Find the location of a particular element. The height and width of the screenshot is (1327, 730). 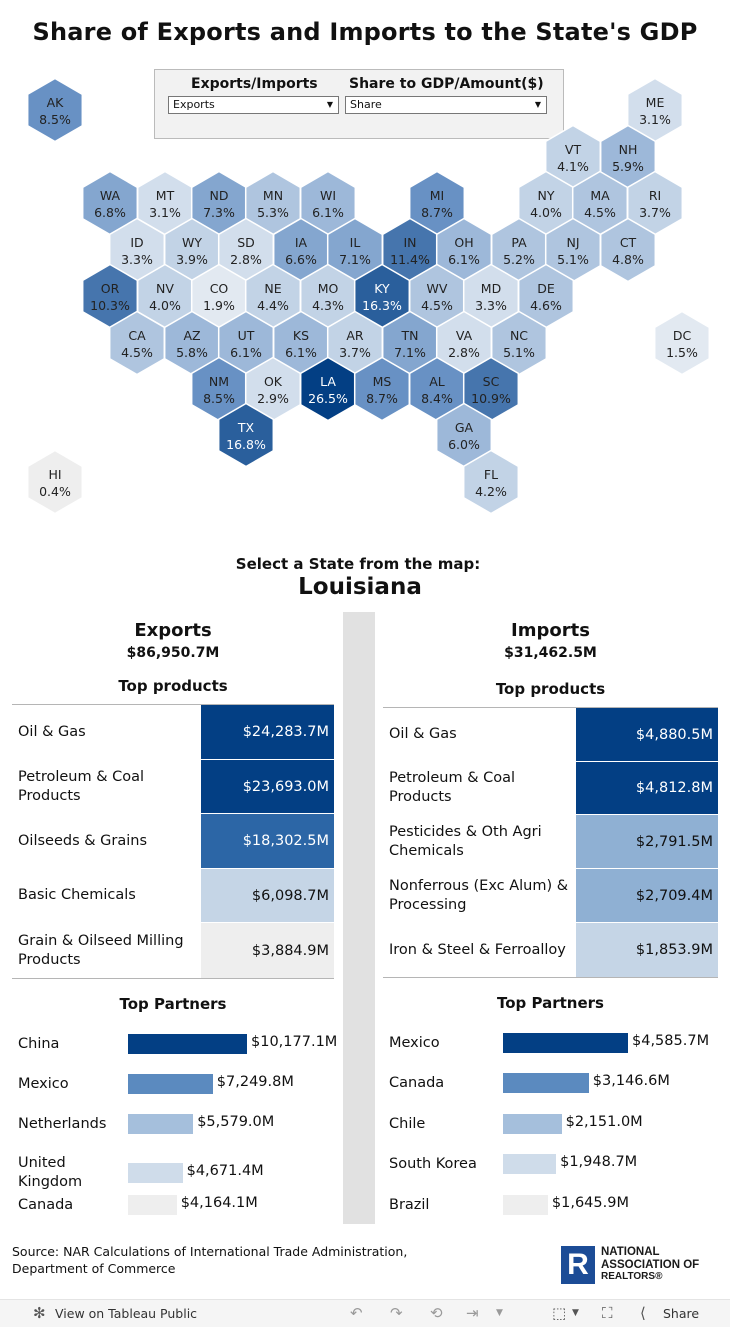

hex-state-label: WA is located at coordinates (110, 195).